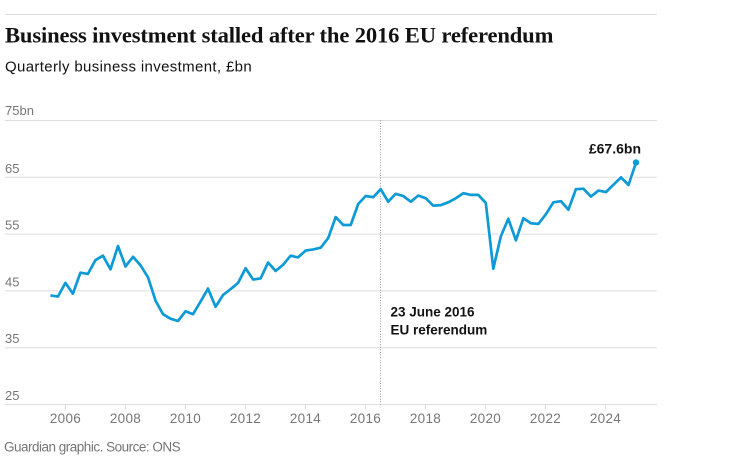 The width and height of the screenshot is (734, 471). I want to click on svg-text: 2020, so click(485, 418).